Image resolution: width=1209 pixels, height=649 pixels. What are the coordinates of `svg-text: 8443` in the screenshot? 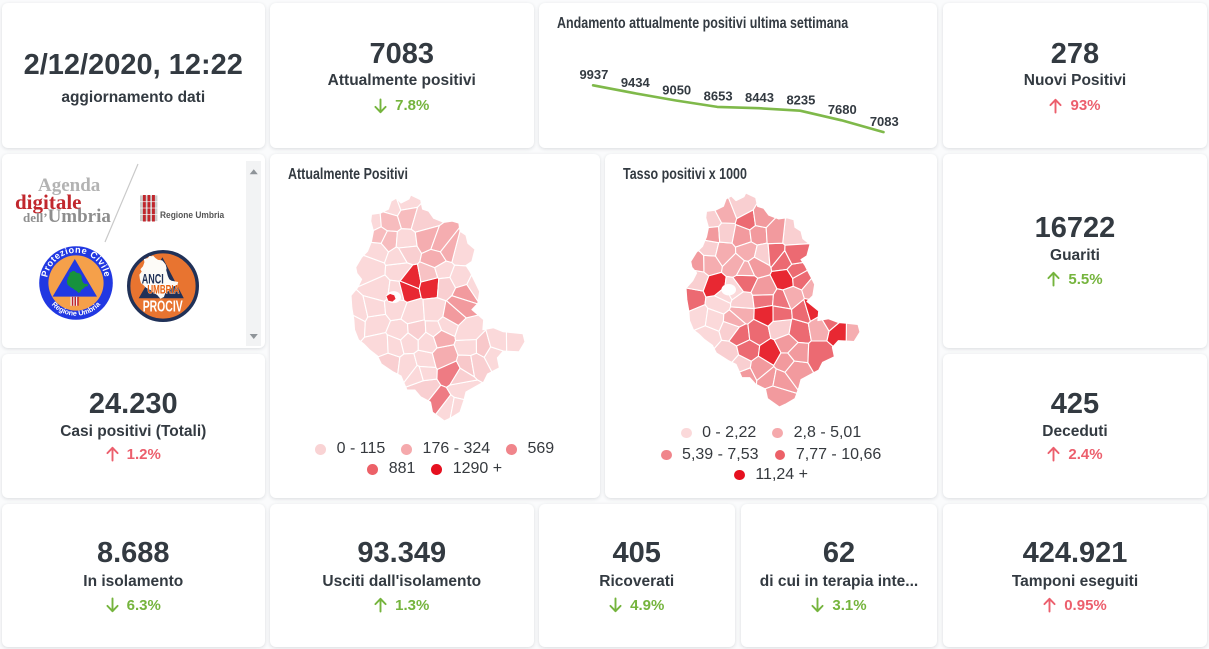 It's located at (759, 97).